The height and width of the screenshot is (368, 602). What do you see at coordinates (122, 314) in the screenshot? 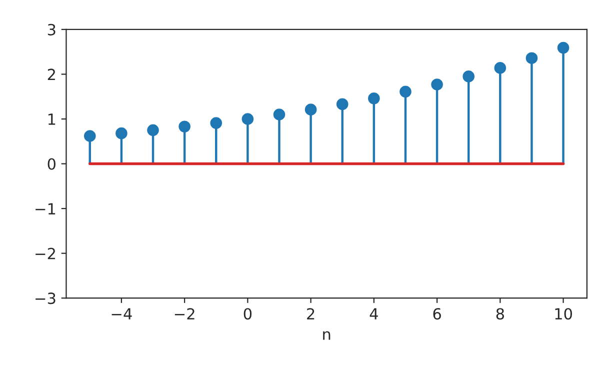
I see `x-tick-label: −4` at bounding box center [122, 314].